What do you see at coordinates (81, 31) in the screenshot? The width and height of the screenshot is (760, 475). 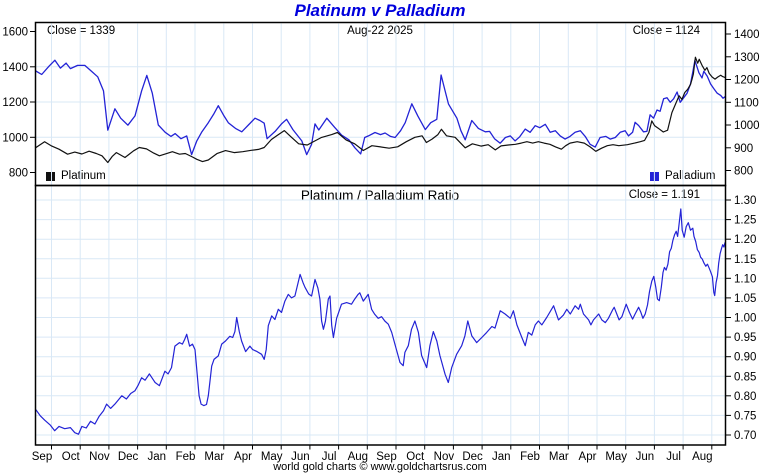 I see `platinum-close-label: Close = 1339` at bounding box center [81, 31].